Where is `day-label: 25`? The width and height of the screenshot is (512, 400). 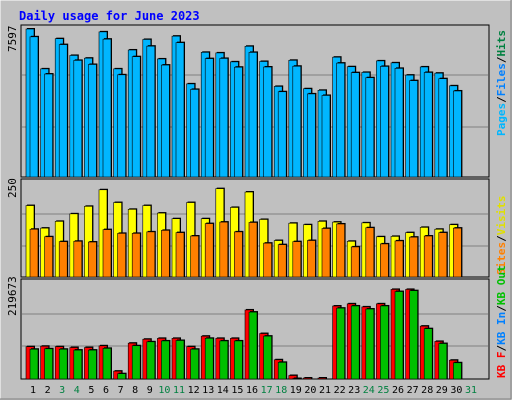
day-label: 25 is located at coordinates (383, 390).